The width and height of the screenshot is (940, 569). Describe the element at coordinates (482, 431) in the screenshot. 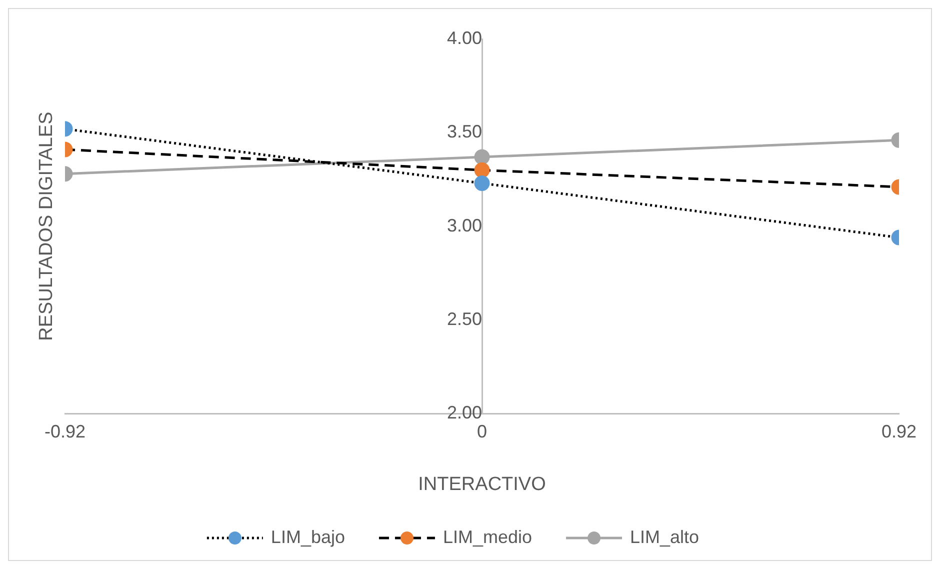

I see `x-tick-label: 0` at that location.